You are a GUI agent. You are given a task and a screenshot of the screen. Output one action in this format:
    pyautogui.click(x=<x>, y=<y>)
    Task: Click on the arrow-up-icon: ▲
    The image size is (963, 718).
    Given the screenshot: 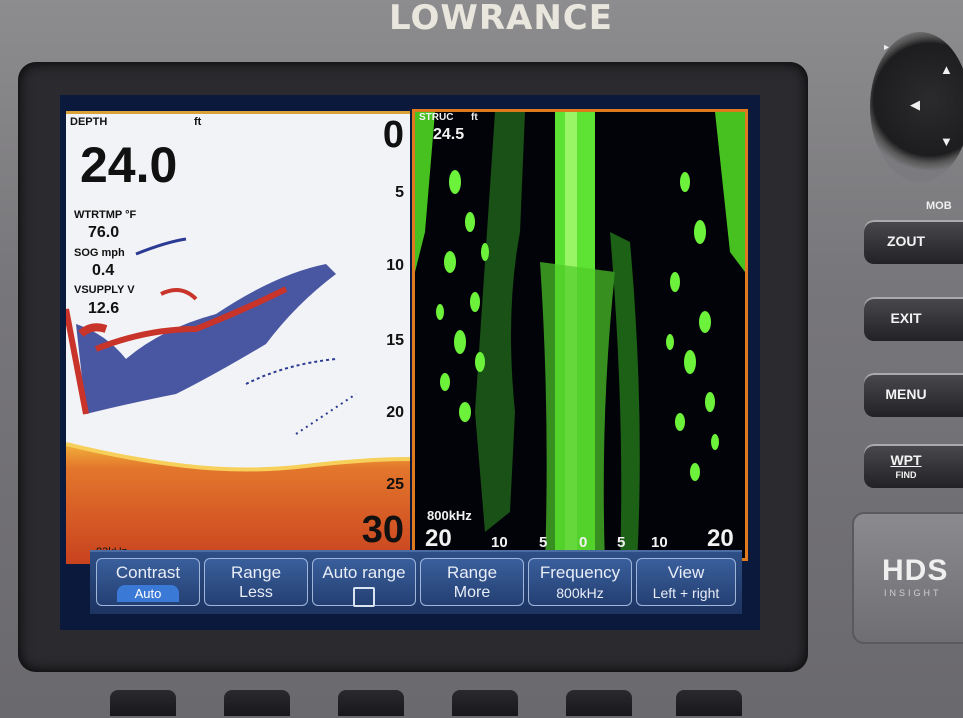 What is the action you would take?
    pyautogui.click(x=946, y=69)
    